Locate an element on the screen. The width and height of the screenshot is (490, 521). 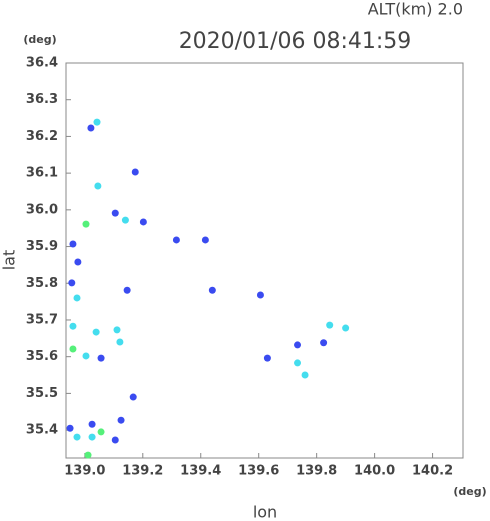
x-axis-title: lon is located at coordinates (265, 512).